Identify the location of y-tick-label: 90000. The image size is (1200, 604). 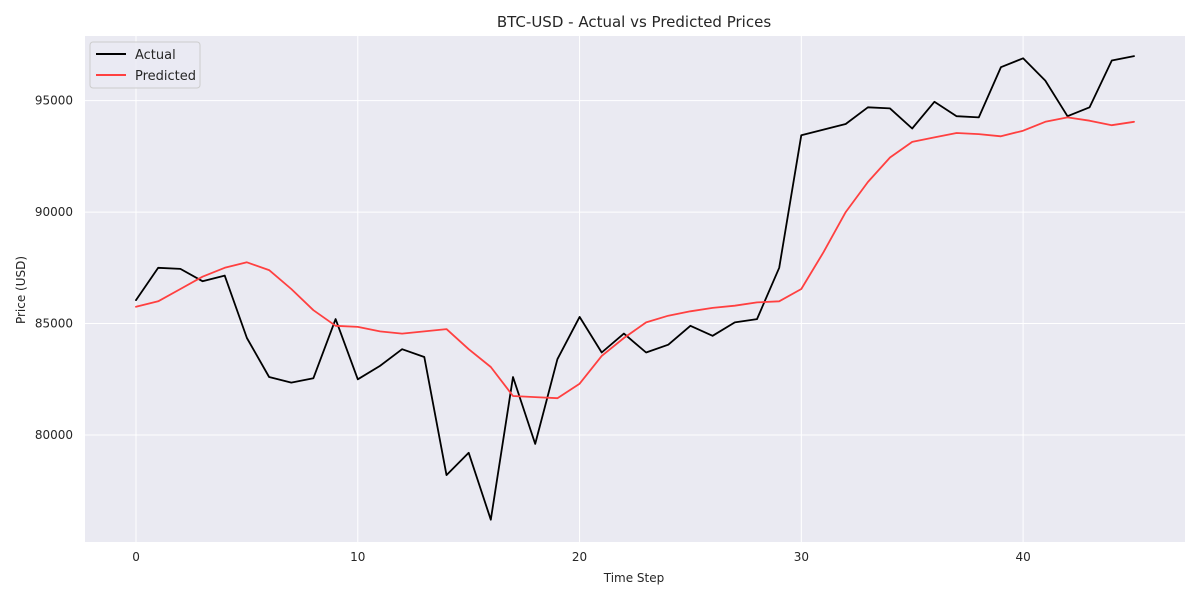
(54, 212).